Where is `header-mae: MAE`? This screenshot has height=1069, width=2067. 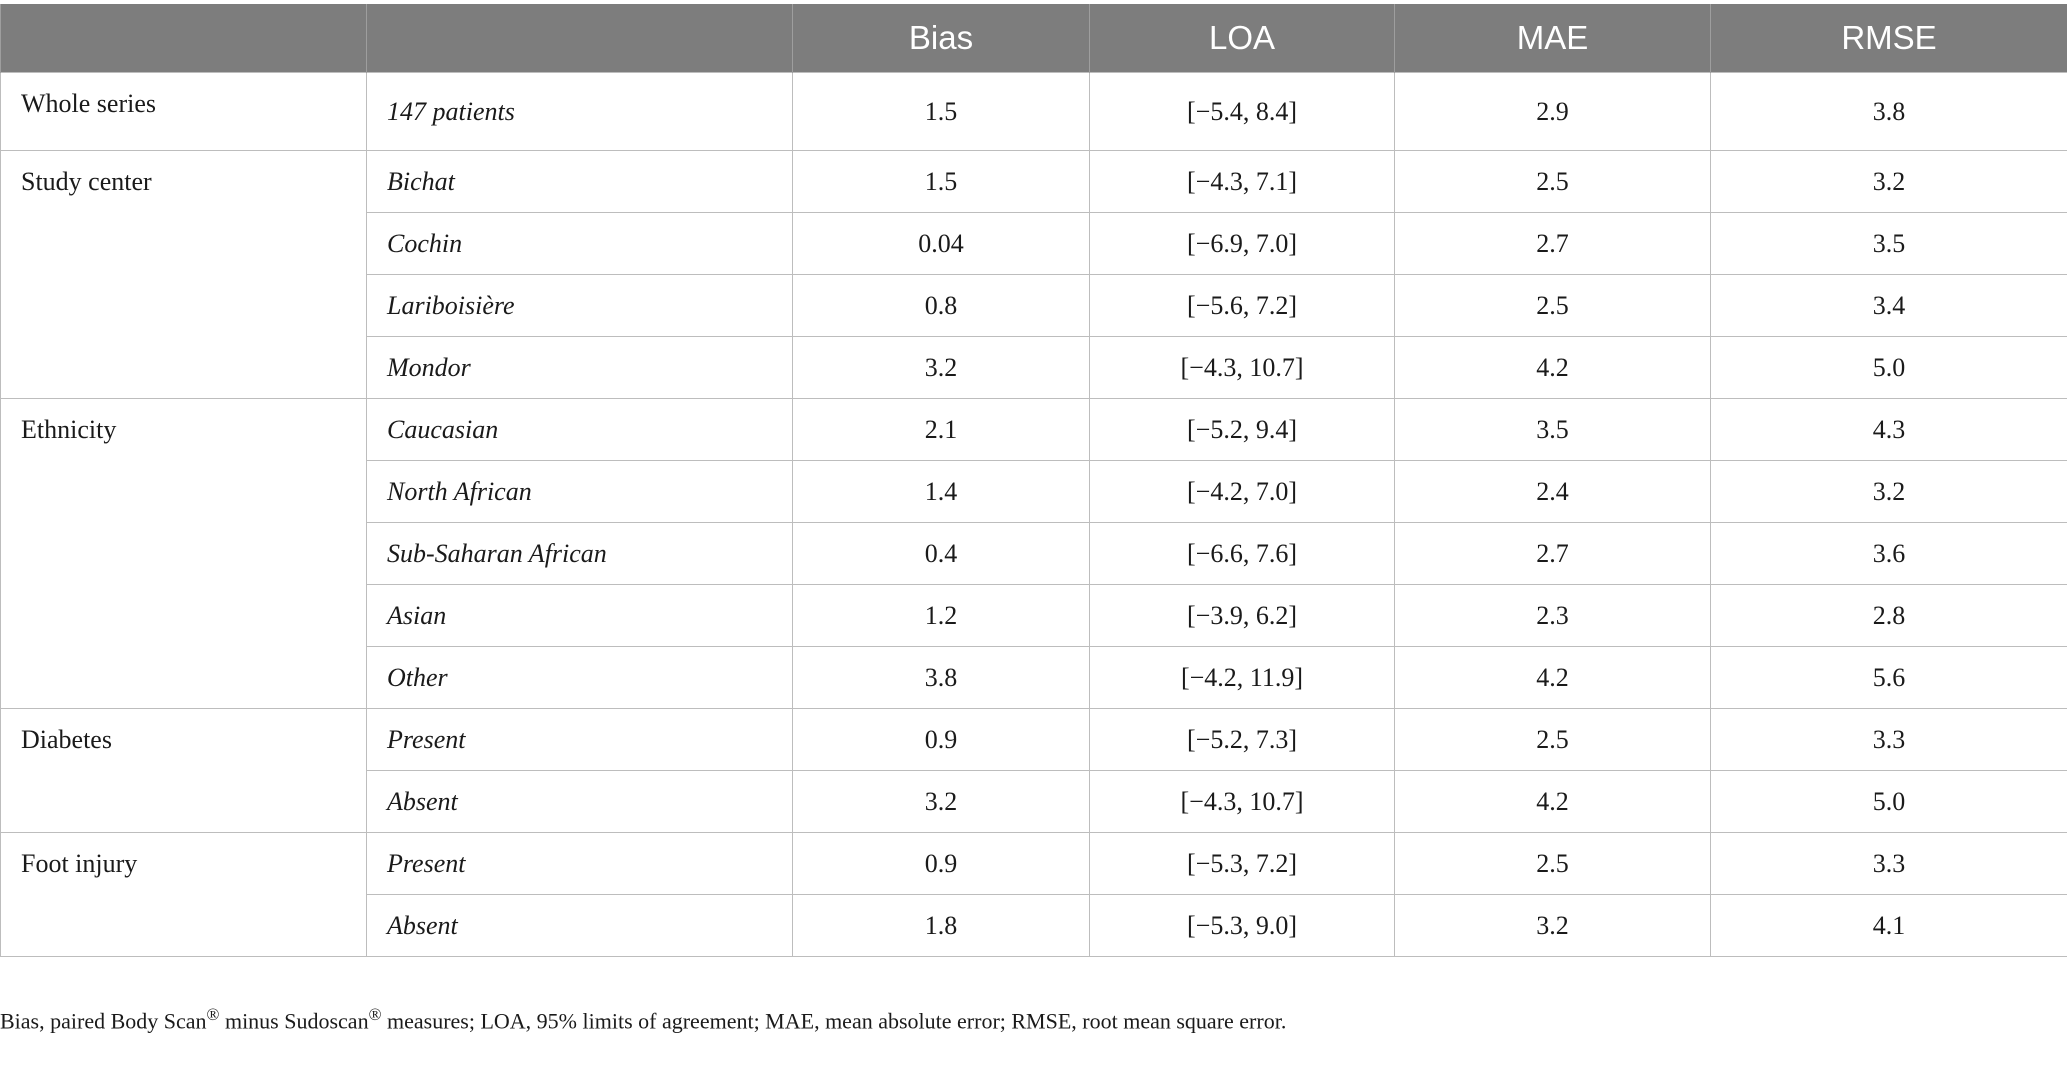 header-mae: MAE is located at coordinates (1552, 38).